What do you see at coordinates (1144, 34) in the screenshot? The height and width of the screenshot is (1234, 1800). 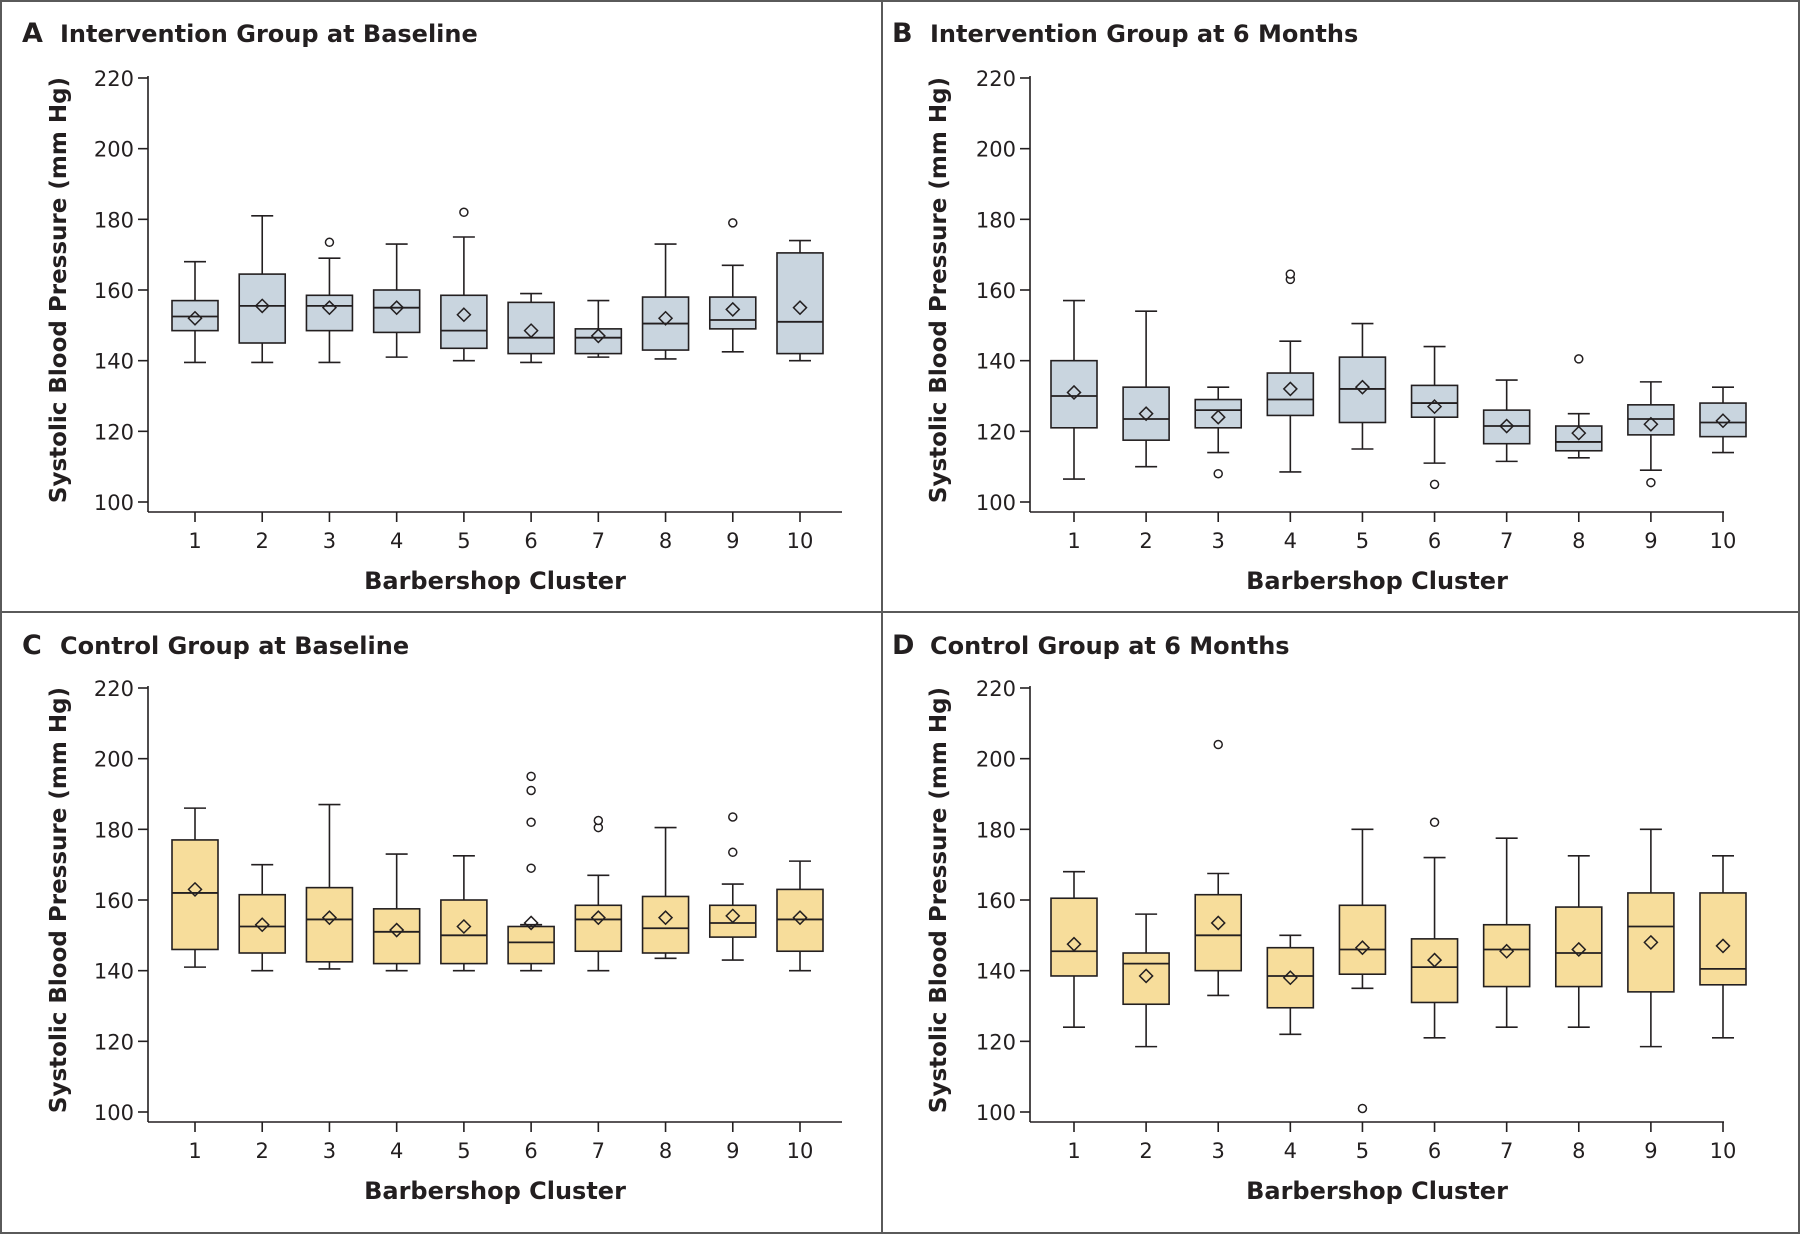 I see `panel-title: Intervention Group at 6 Months` at bounding box center [1144, 34].